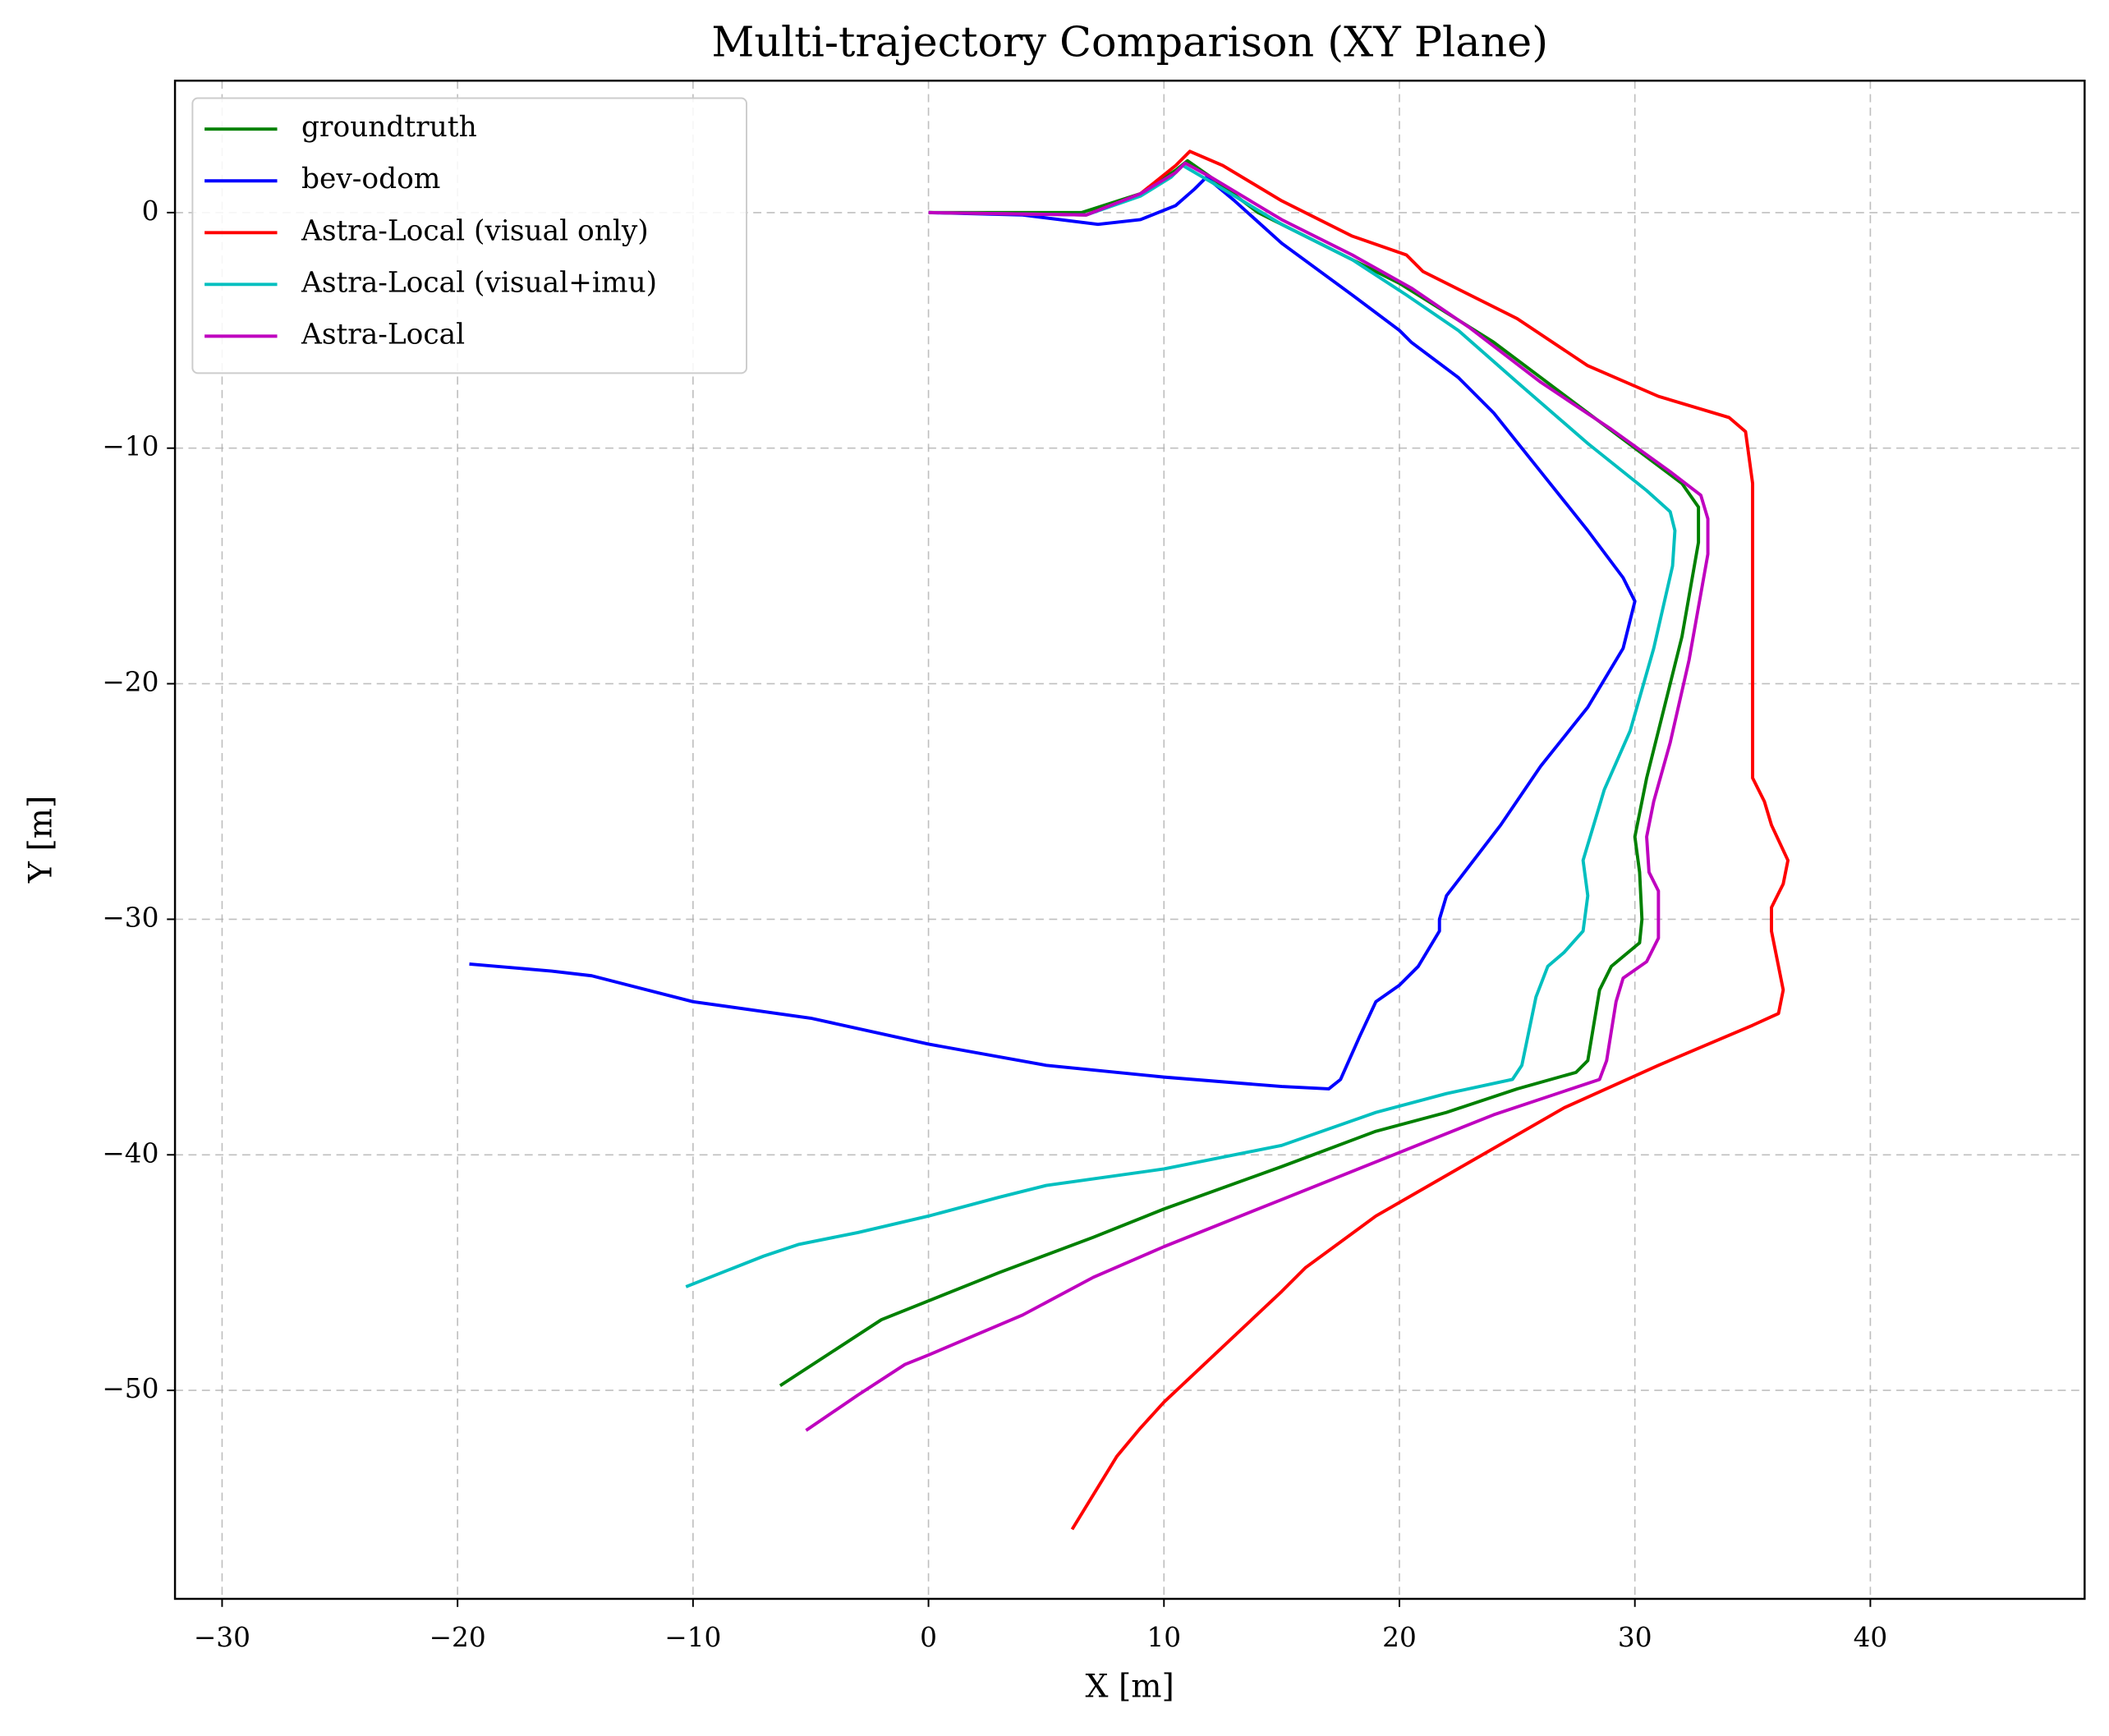 Image resolution: width=2109 pixels, height=1736 pixels. What do you see at coordinates (1163, 1637) in the screenshot?
I see `x-tick-label: 10` at bounding box center [1163, 1637].